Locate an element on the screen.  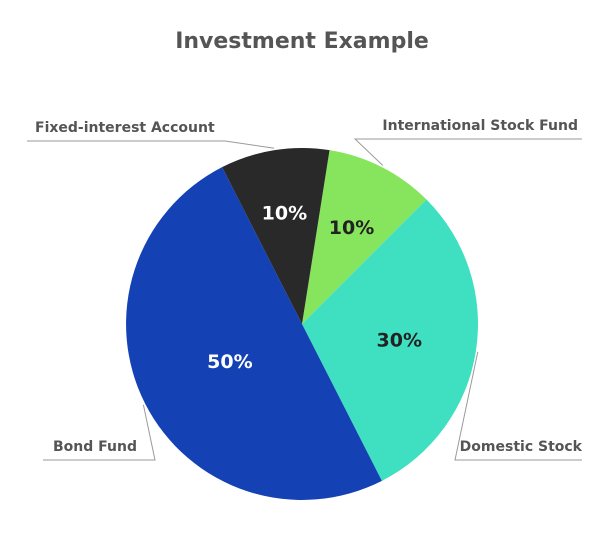
callout-label-fixed-interest-account: Fixed-interest Account is located at coordinates (125, 128).